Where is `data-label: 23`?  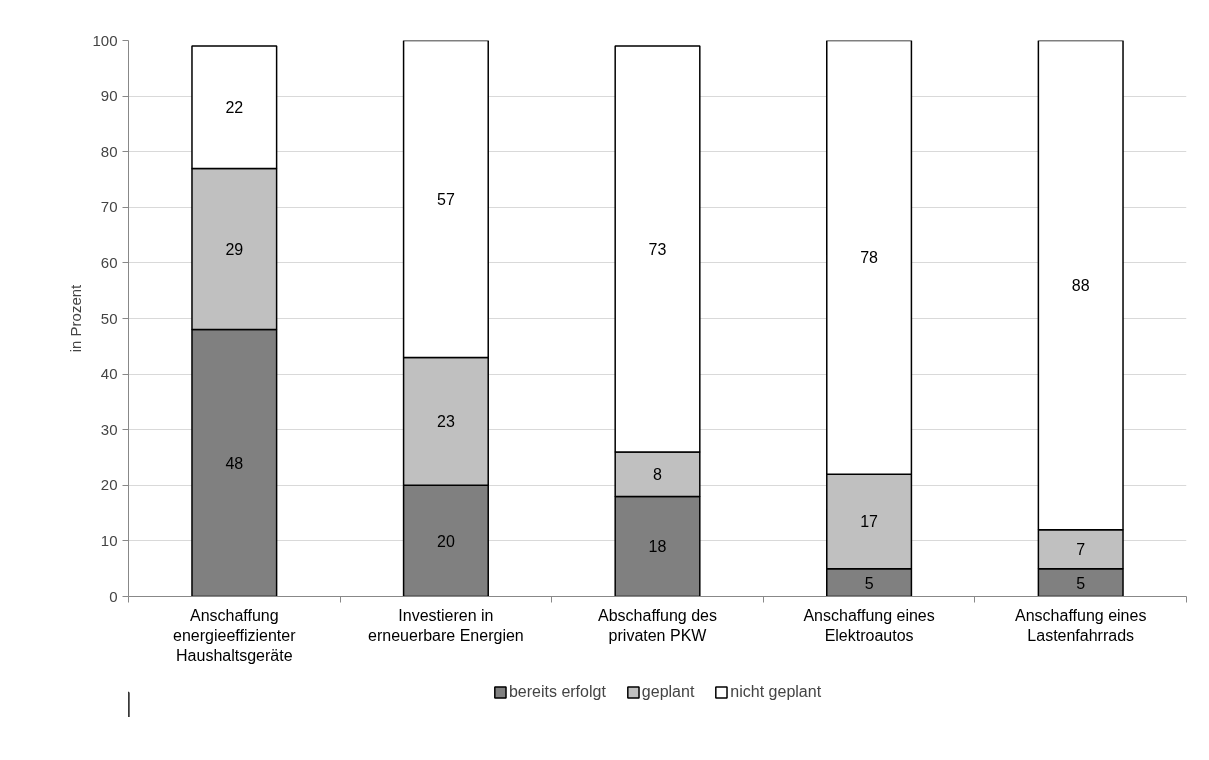 data-label: 23 is located at coordinates (446, 422).